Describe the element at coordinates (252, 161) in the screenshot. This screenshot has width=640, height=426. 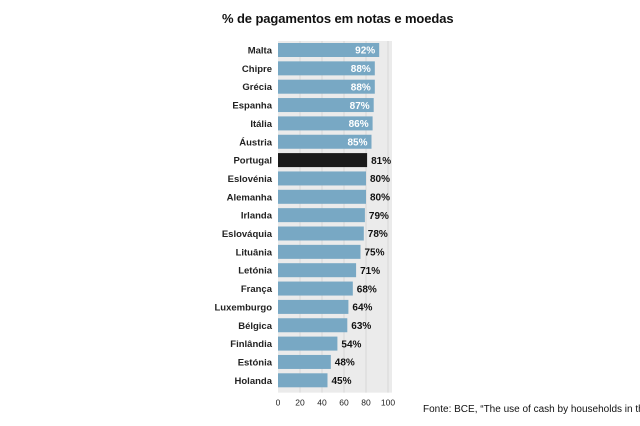
I see `category-label: Portugal` at that location.